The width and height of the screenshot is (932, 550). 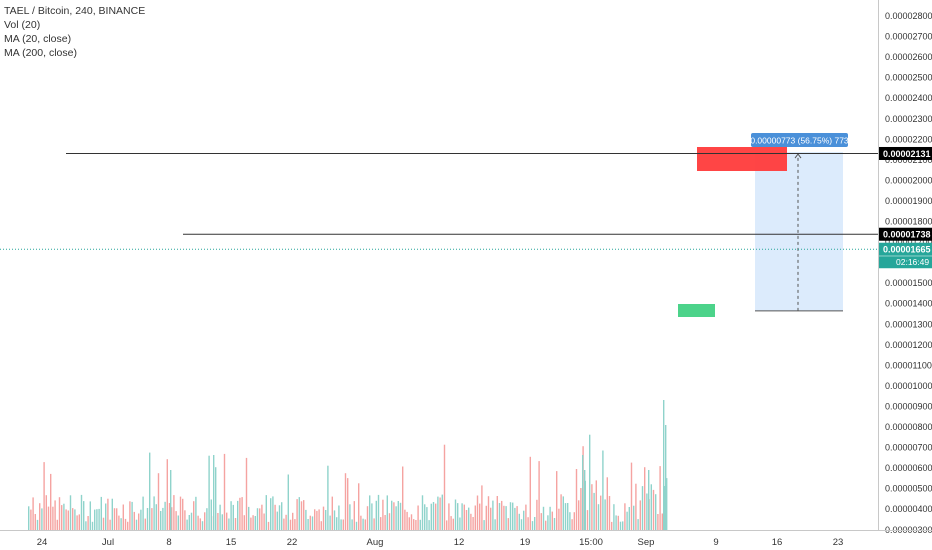 What do you see at coordinates (908, 98) in the screenshot?
I see `y-tick-label: 0.00002400` at bounding box center [908, 98].